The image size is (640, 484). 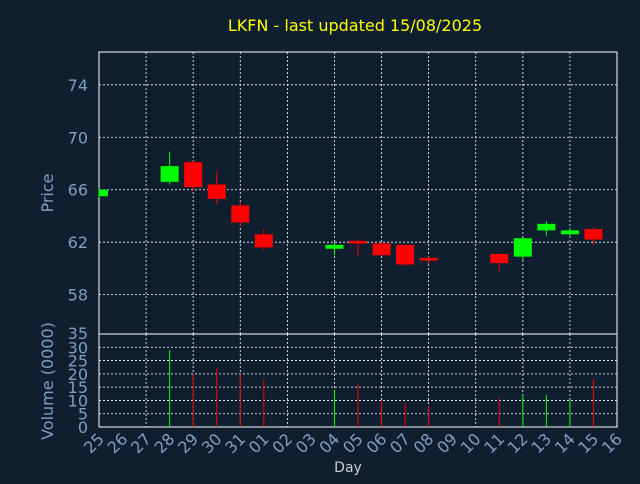 What do you see at coordinates (78, 347) in the screenshot?
I see `volume-tick-label: 30` at bounding box center [78, 347].